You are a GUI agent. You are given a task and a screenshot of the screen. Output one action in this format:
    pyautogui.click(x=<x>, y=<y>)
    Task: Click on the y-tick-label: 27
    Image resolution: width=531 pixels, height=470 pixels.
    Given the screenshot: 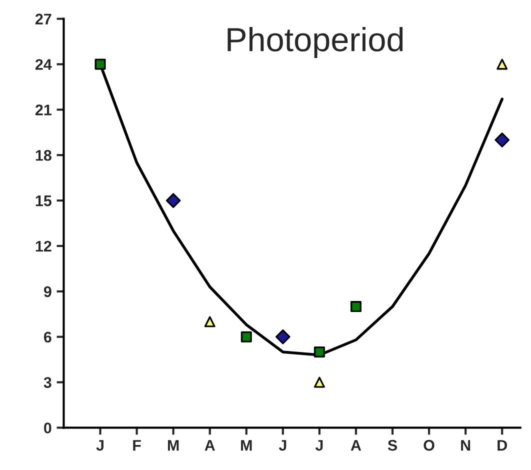 What is the action you would take?
    pyautogui.click(x=43, y=19)
    